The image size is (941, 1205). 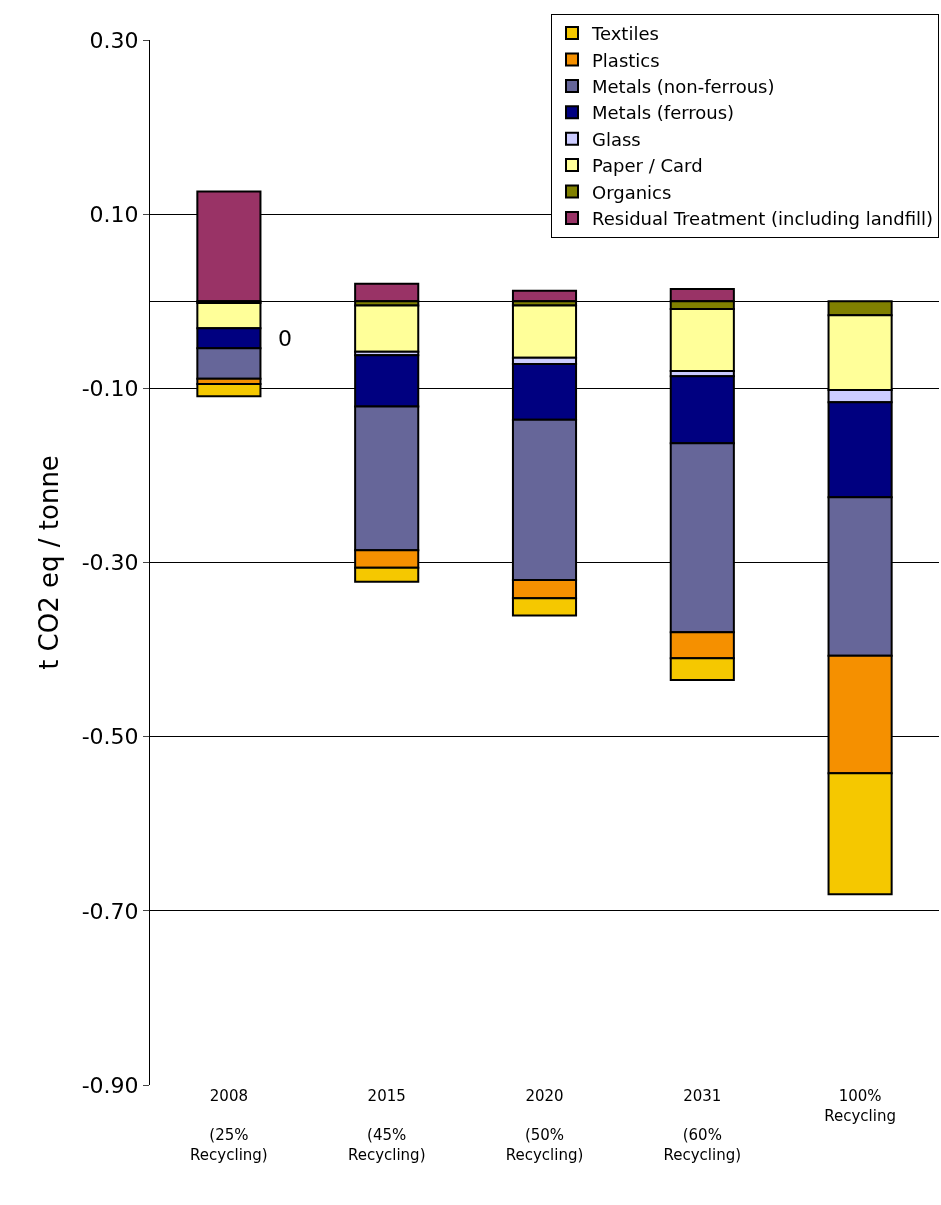 What do you see at coordinates (625, 34) in the screenshot?
I see `legend-label: Textiles` at bounding box center [625, 34].